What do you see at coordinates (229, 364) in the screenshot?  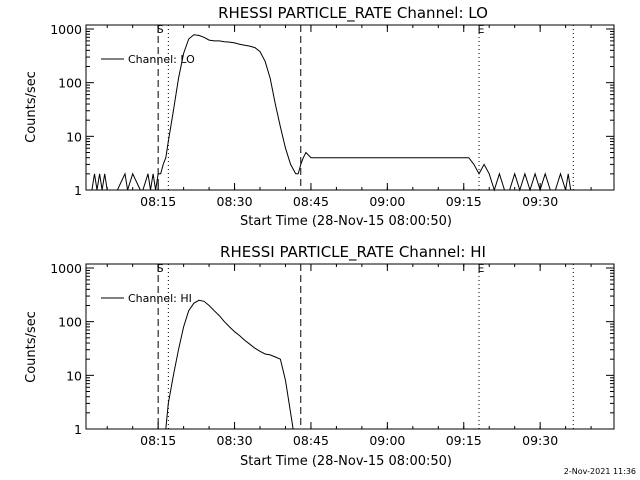 I see `data-series-line` at bounding box center [229, 364].